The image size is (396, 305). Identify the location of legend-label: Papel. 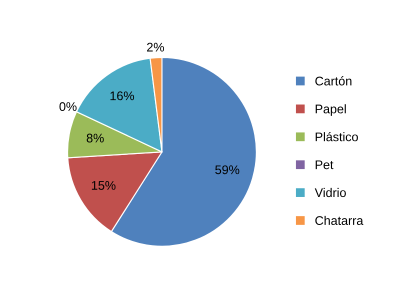
(331, 110).